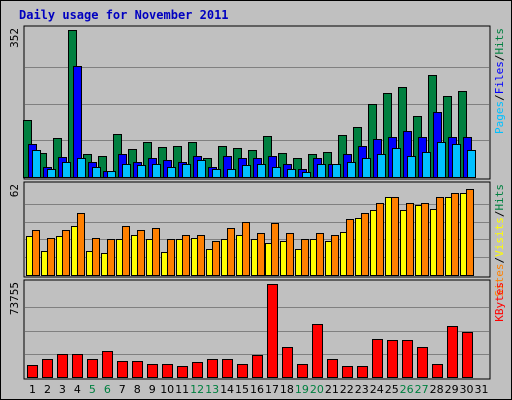 This screenshot has width=512, height=400. I want to click on x-tick-label-26: 26, so click(407, 389).